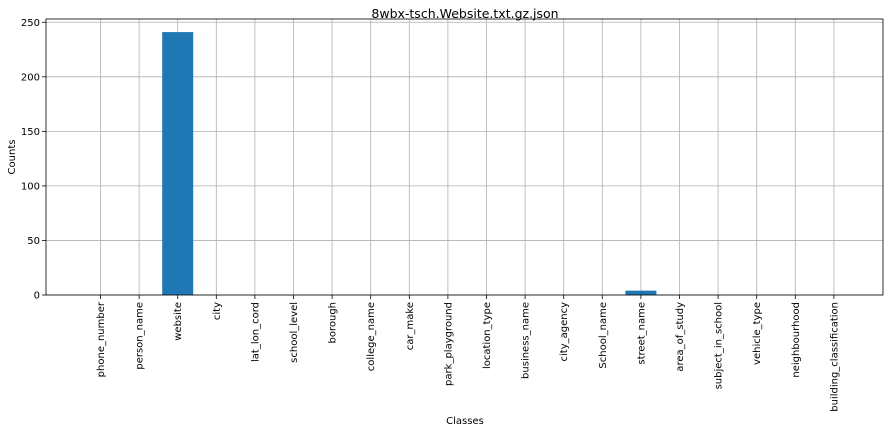 The image size is (891, 437). I want to click on x-tick-label: school_level, so click(294, 332).